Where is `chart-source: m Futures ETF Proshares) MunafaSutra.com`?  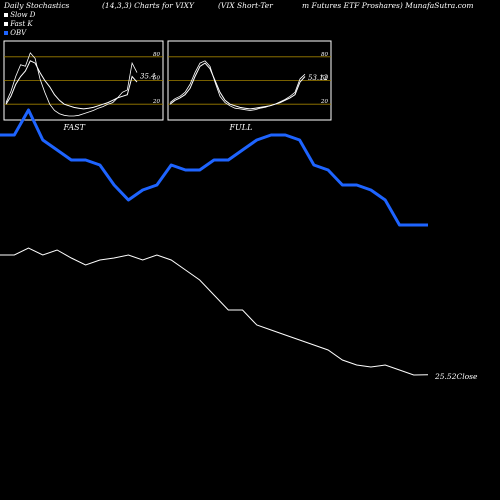 chart-source: m Futures ETF Proshares) MunafaSutra.com is located at coordinates (388, 5).